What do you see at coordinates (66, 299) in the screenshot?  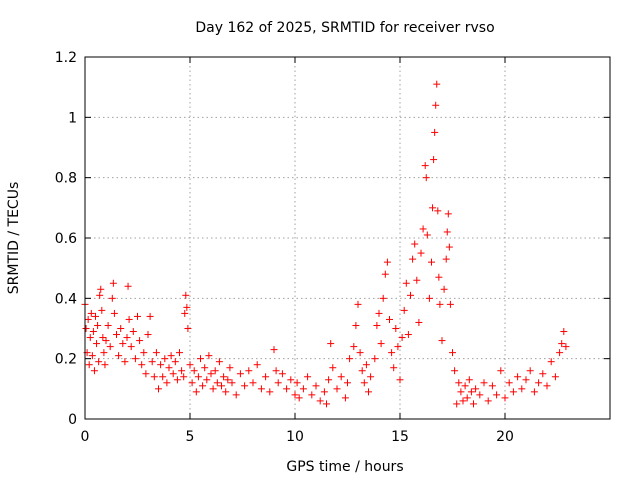 I see `y-tick-label: 0.4` at bounding box center [66, 299].